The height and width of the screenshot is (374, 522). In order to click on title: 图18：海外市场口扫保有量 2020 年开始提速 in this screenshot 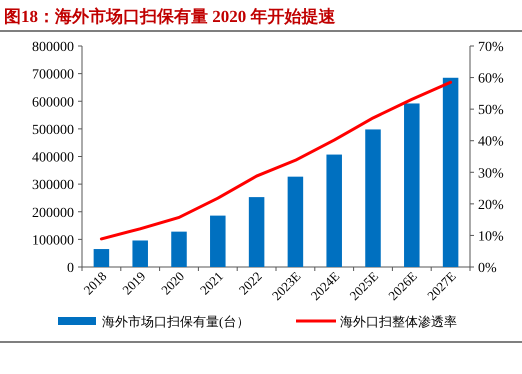, I will do `click(170, 16)`.